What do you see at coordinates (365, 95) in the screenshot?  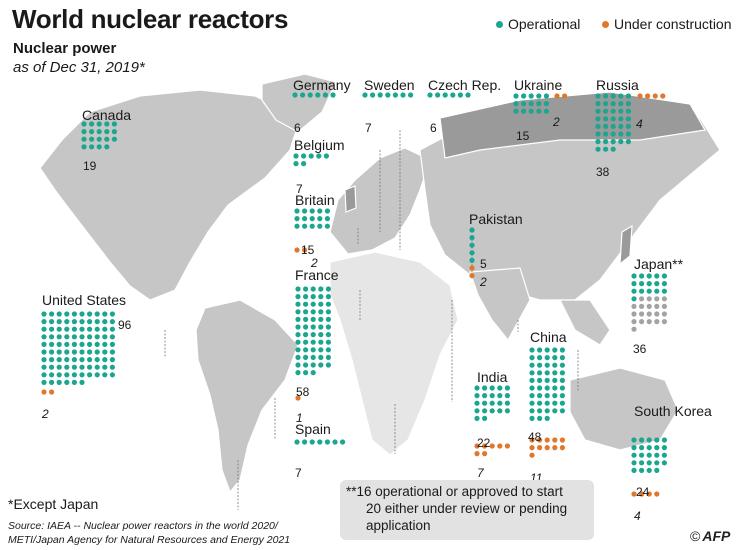 I see `operational-sweden-dot` at bounding box center [365, 95].